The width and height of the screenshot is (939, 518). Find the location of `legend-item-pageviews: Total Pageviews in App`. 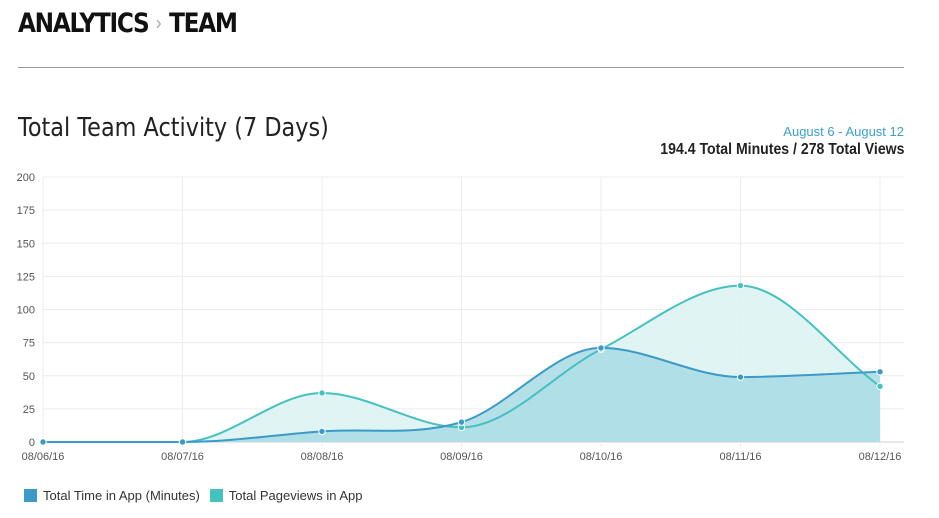

legend-item-pageviews: Total Pageviews in App is located at coordinates (286, 495).